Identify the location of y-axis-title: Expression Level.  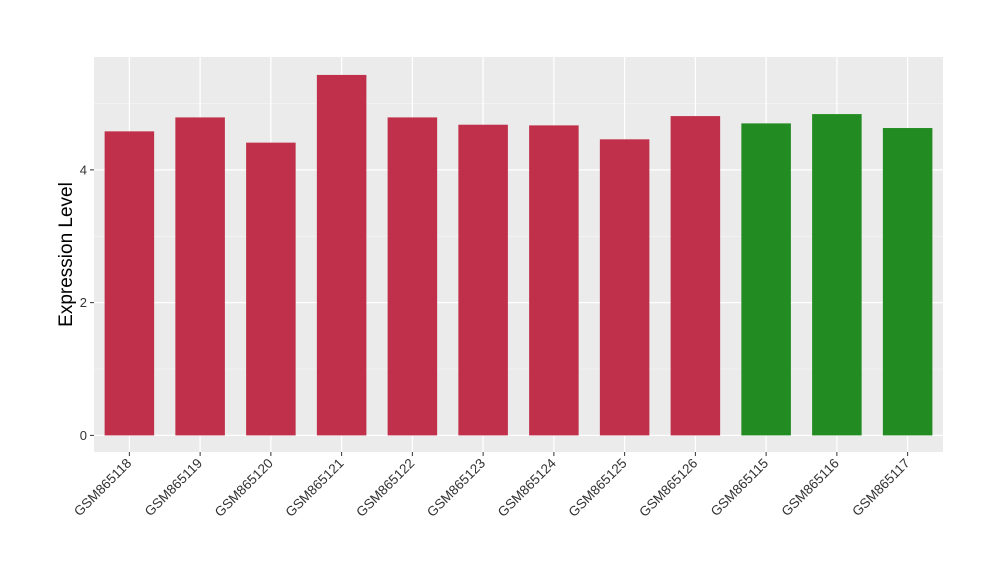
(66, 254).